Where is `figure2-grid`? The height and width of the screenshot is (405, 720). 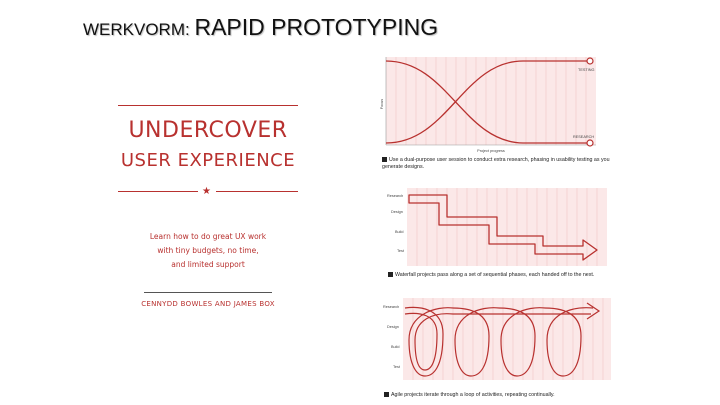 figure2-grid is located at coordinates (507, 227).